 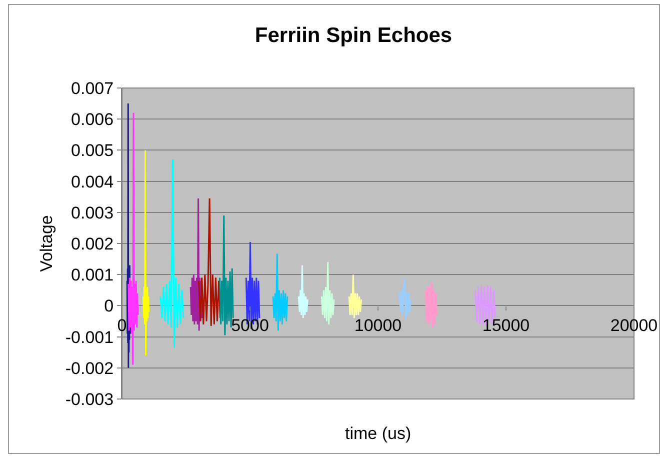 What do you see at coordinates (89, 368) in the screenshot?
I see `y-tick-label: -0.002` at bounding box center [89, 368].